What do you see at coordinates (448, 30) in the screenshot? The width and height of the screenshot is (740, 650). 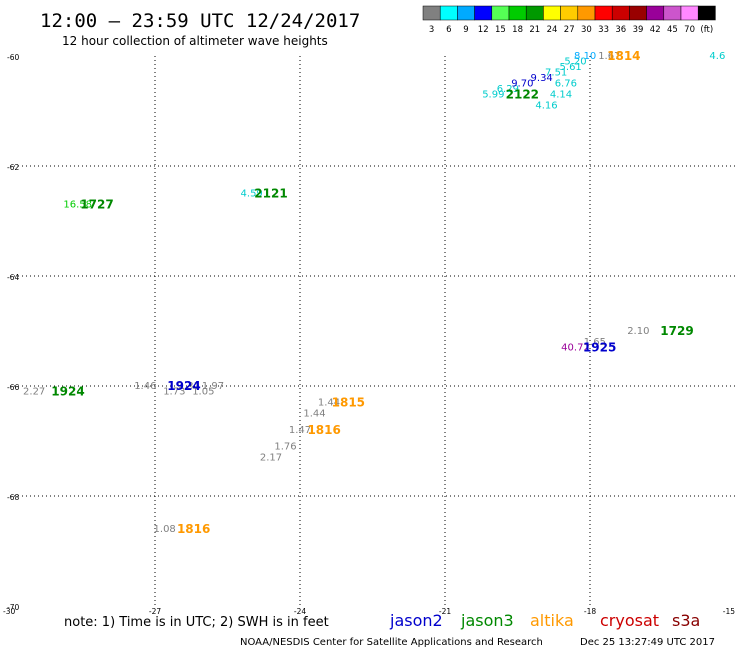 I see `scale-label: 6` at bounding box center [448, 30].